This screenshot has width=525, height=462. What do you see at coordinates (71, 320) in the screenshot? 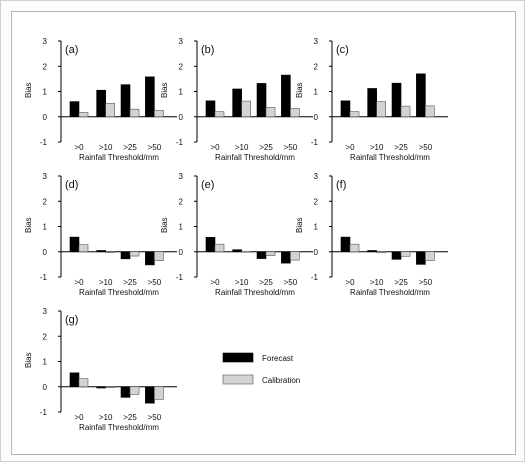
I see `panel-label: (g)` at bounding box center [71, 320].